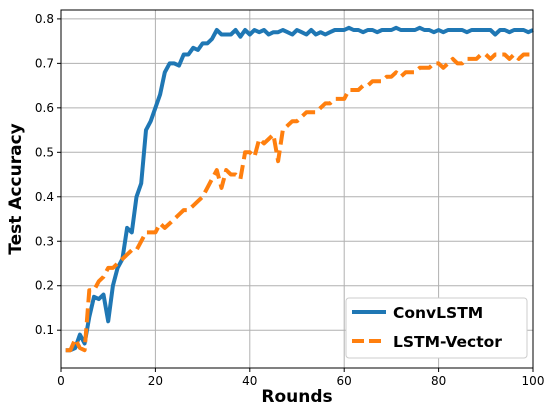 The width and height of the screenshot is (550, 414). I want to click on x-tick-label: 0, so click(61, 381).